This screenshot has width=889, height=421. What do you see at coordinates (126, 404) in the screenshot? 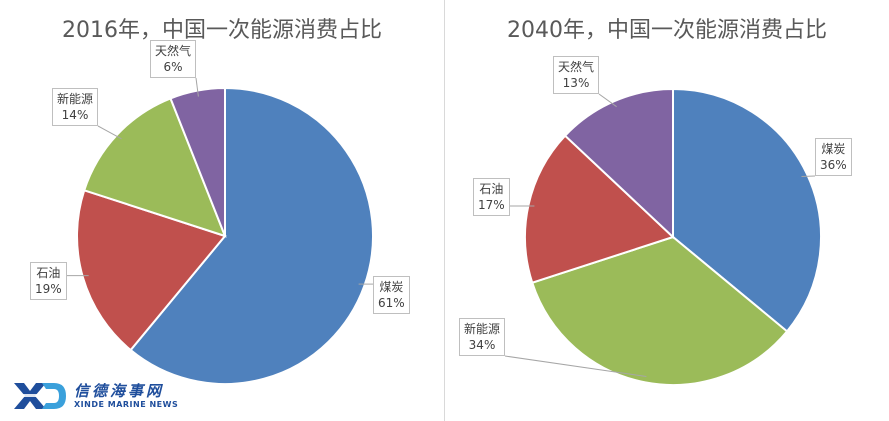
I see `watermark-name-en: XINDE MARINE NEWS` at bounding box center [126, 404].